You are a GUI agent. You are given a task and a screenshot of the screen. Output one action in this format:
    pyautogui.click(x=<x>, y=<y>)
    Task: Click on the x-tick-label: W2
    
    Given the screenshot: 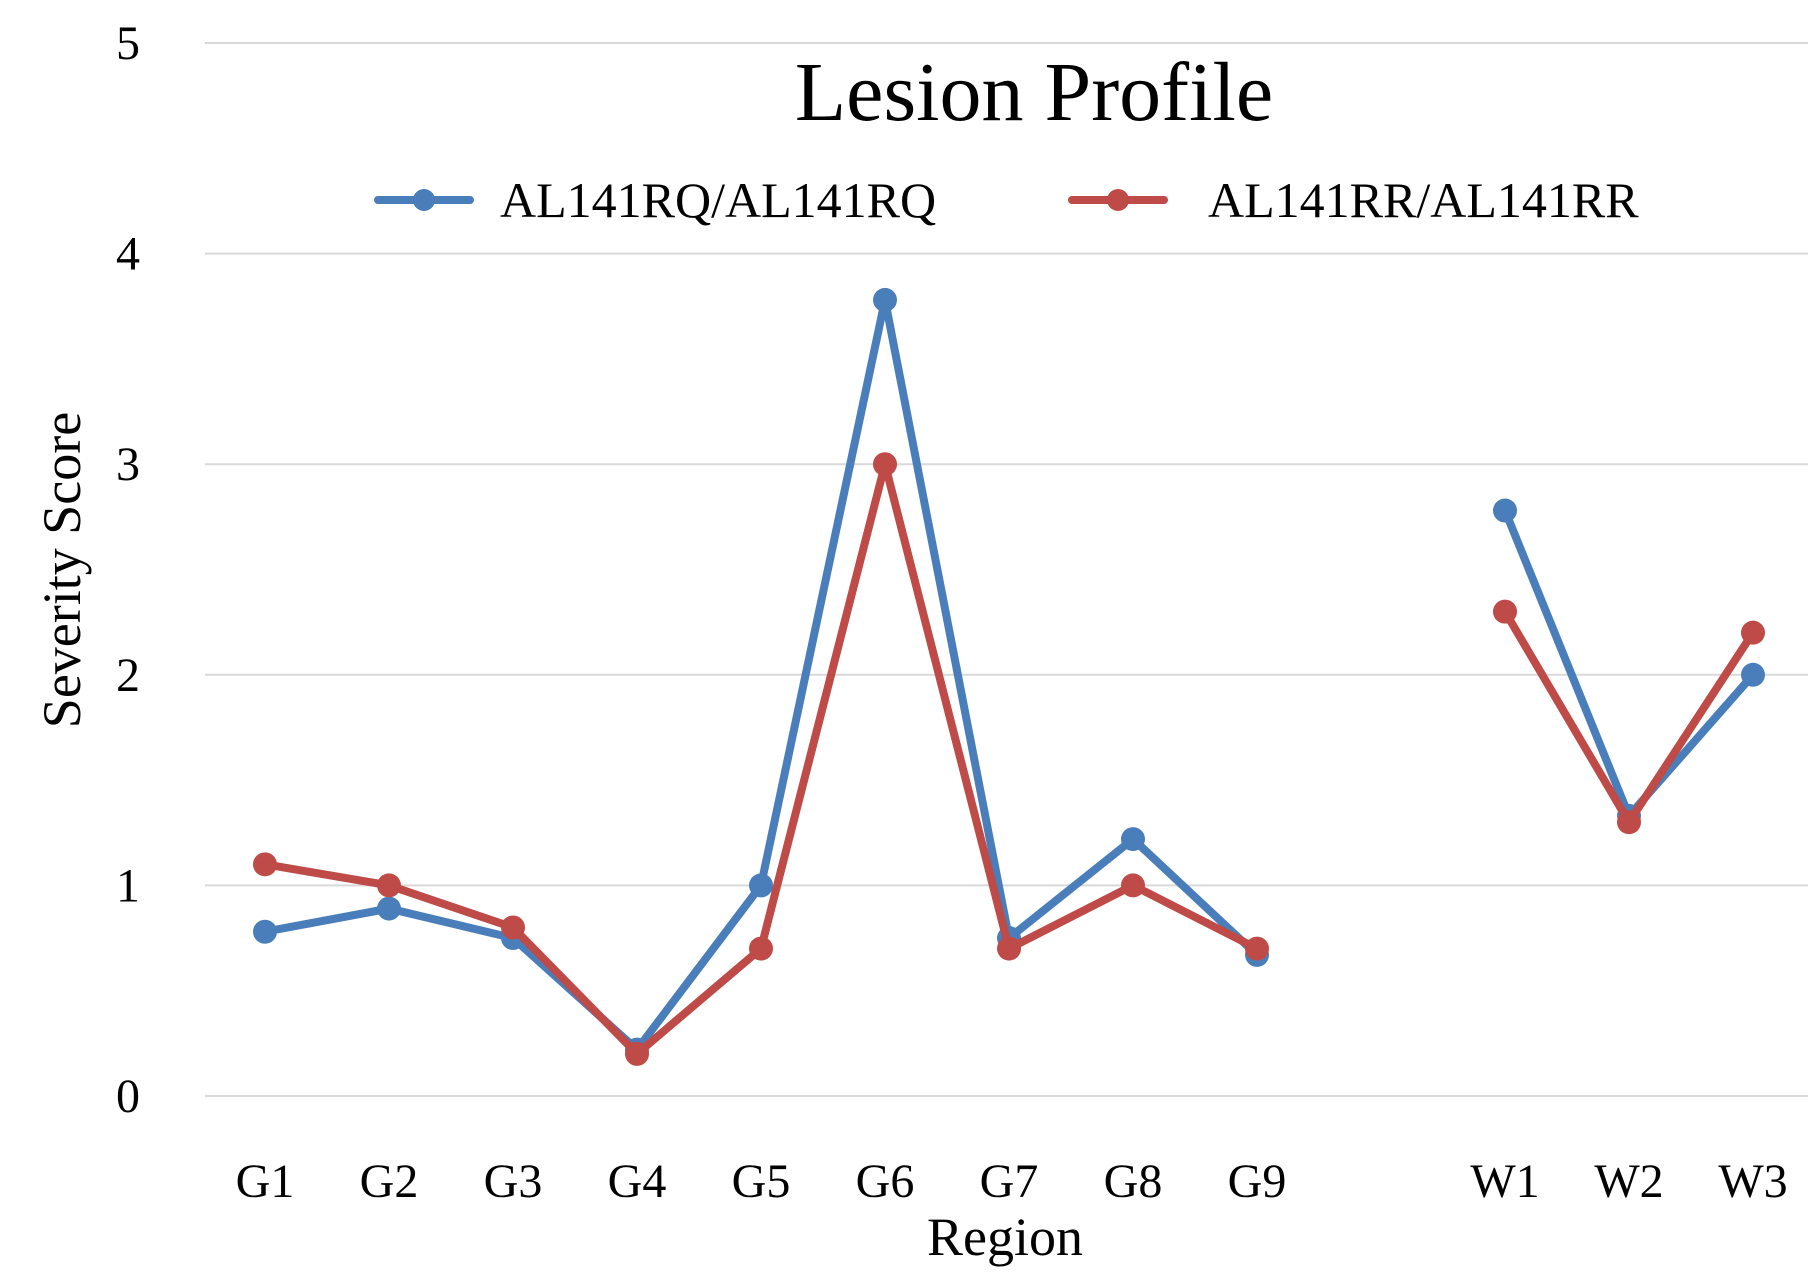 What is the action you would take?
    pyautogui.click(x=1628, y=1181)
    